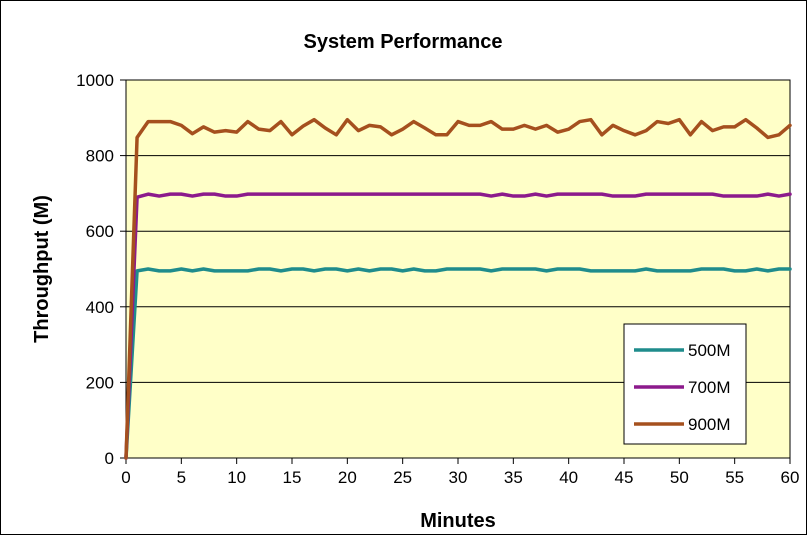 This screenshot has height=535, width=807. Describe the element at coordinates (181, 477) in the screenshot. I see `x-tick-label: 5` at that location.